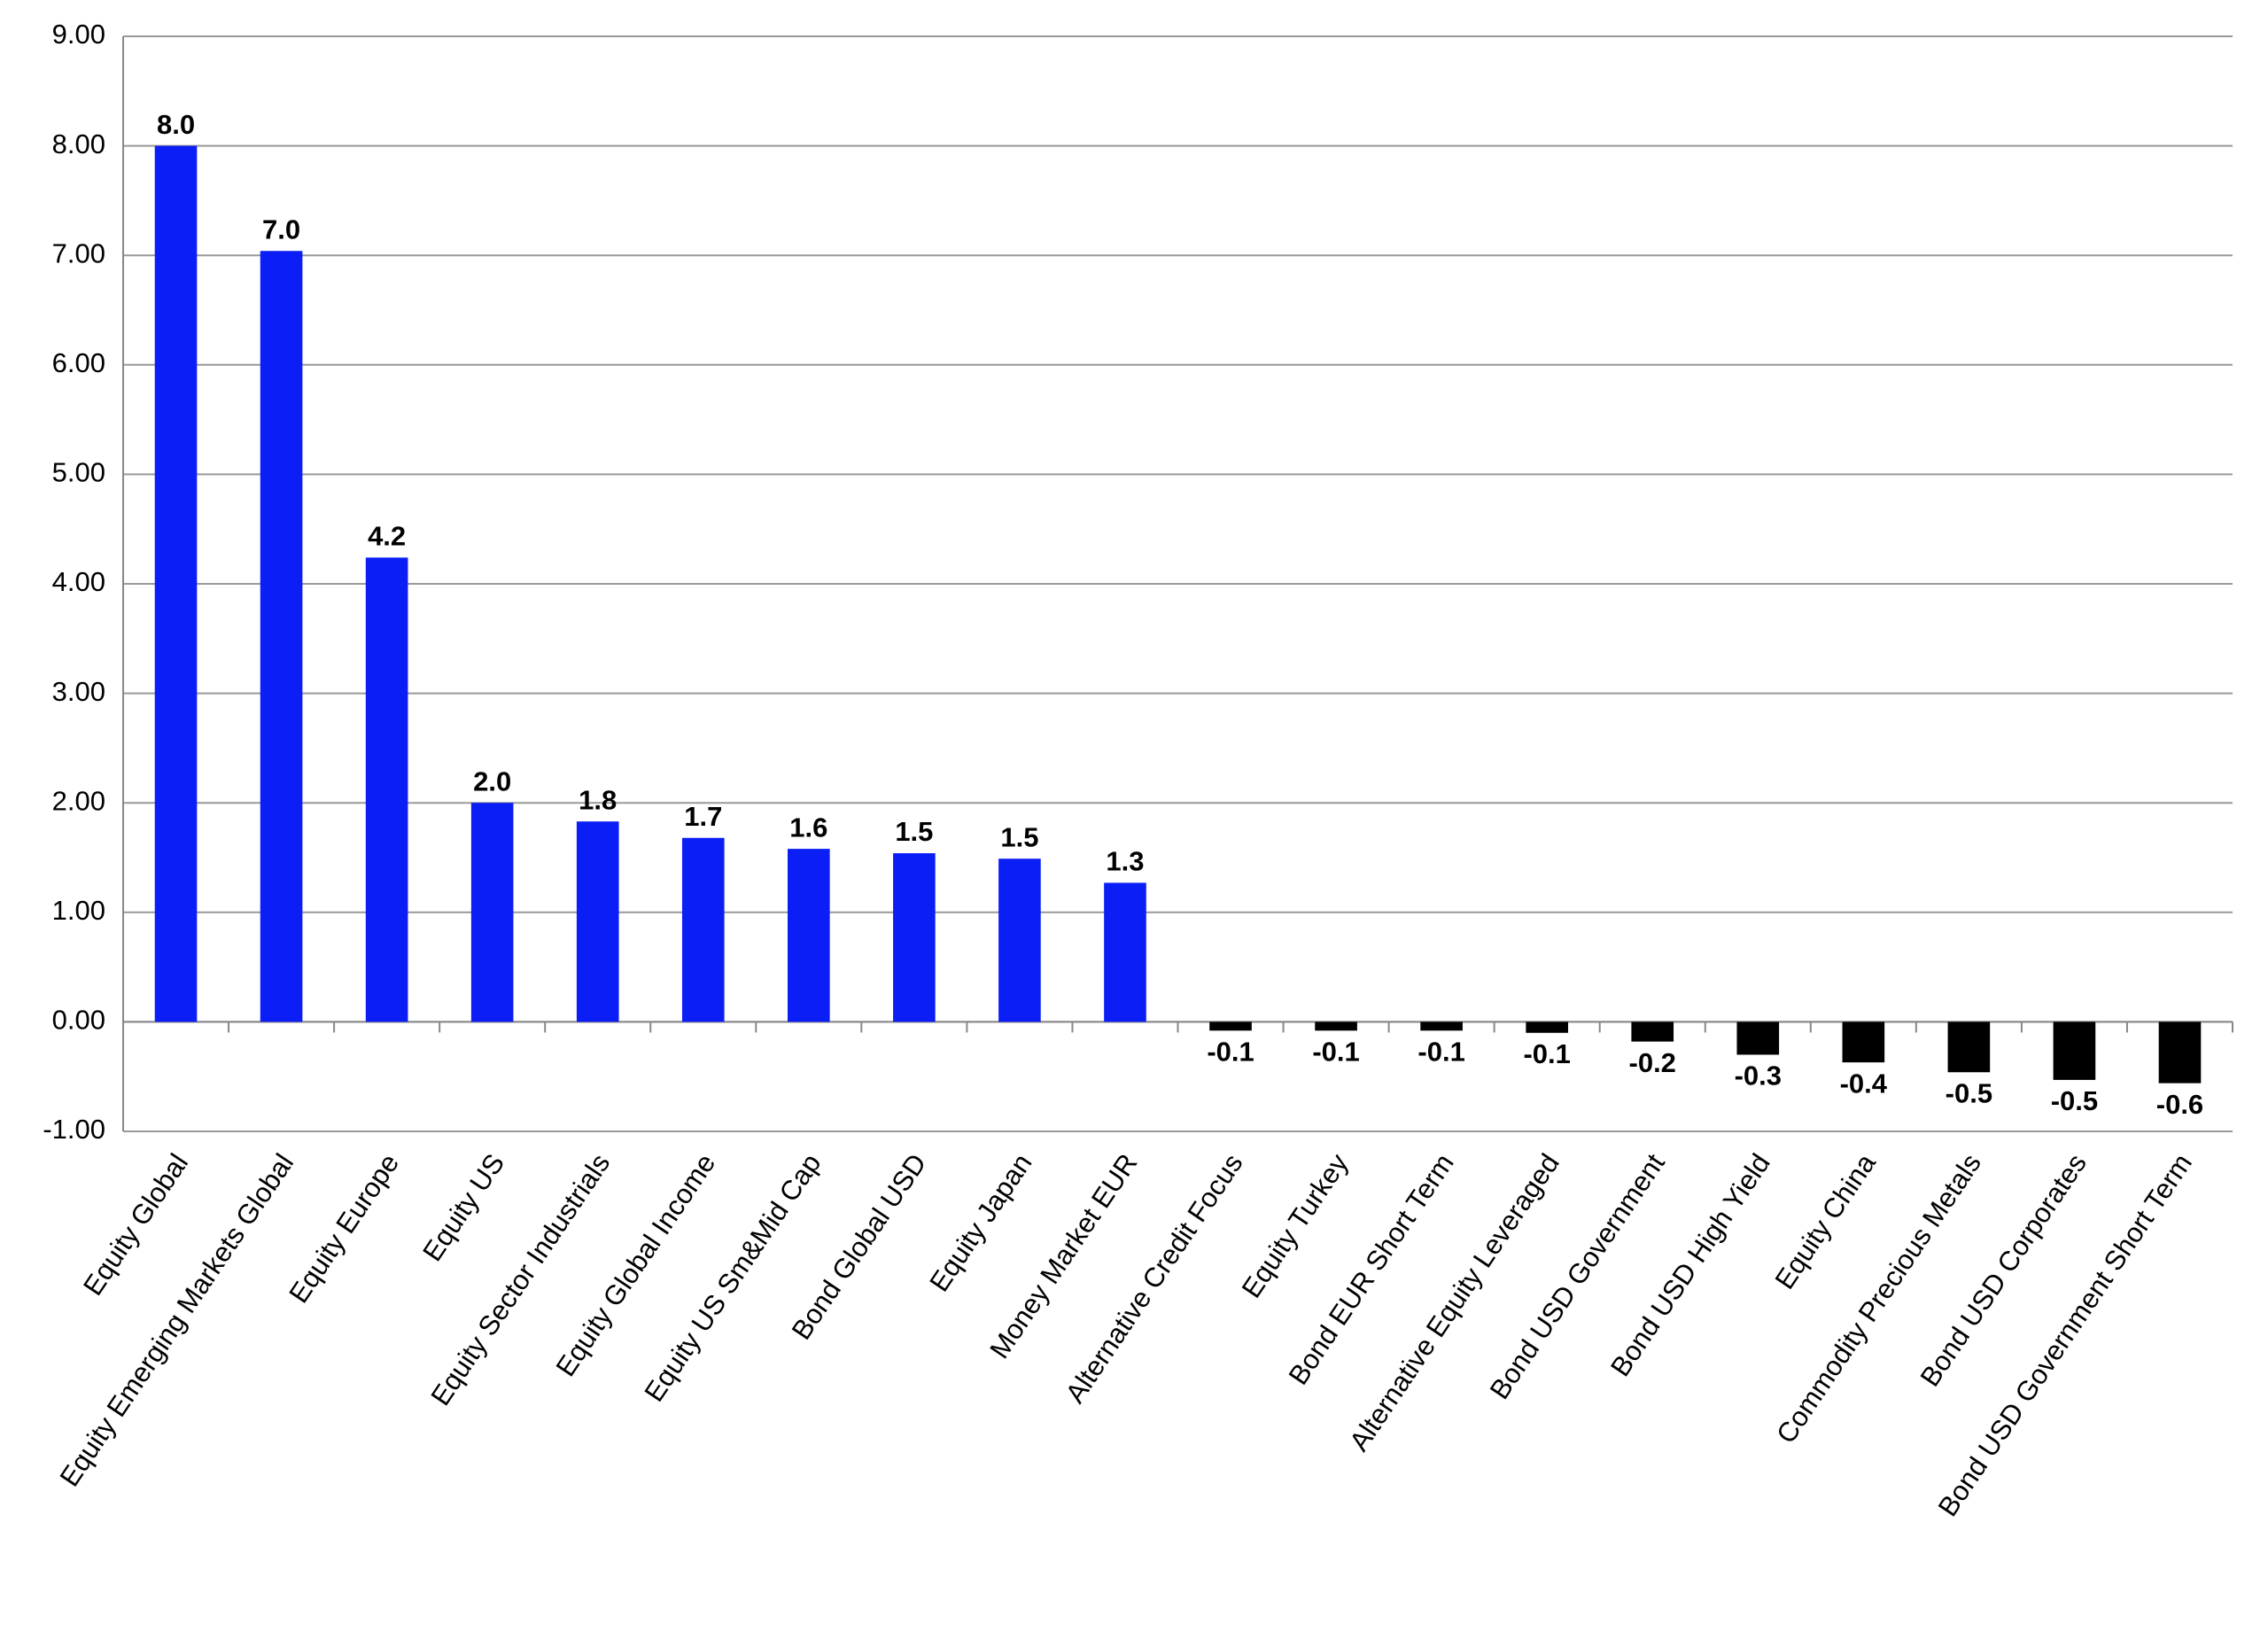 The height and width of the screenshot is (1647, 2268). Describe the element at coordinates (1154, 1278) in the screenshot. I see `x-tick-label: Alternative Credit Focus` at that location.